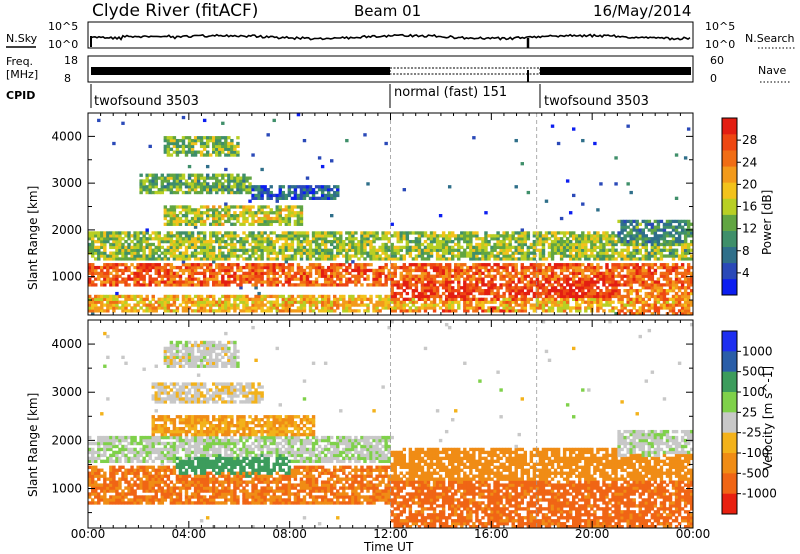  What do you see at coordinates (387, 11) in the screenshot?
I see `beam-label: Beam 01` at bounding box center [387, 11].